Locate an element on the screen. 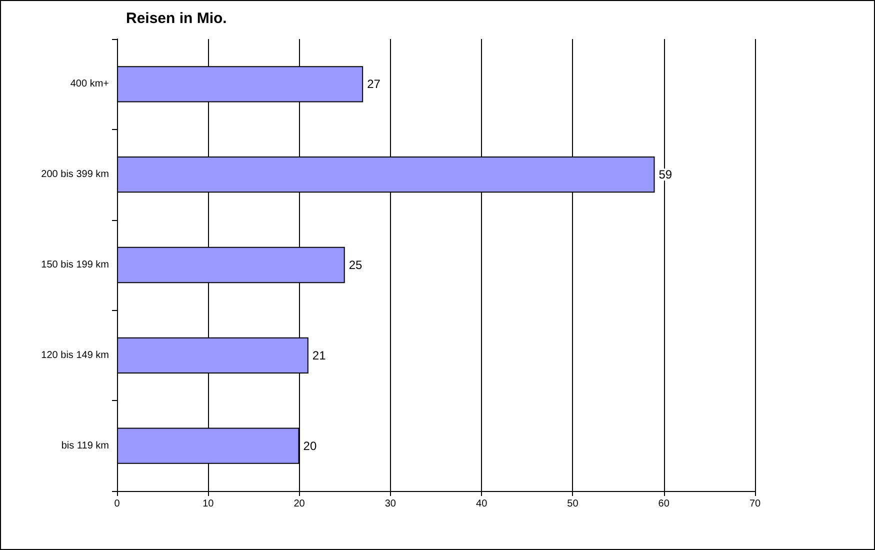 The height and width of the screenshot is (550, 875). y-tick-label: 120 bis 149 km is located at coordinates (75, 355).